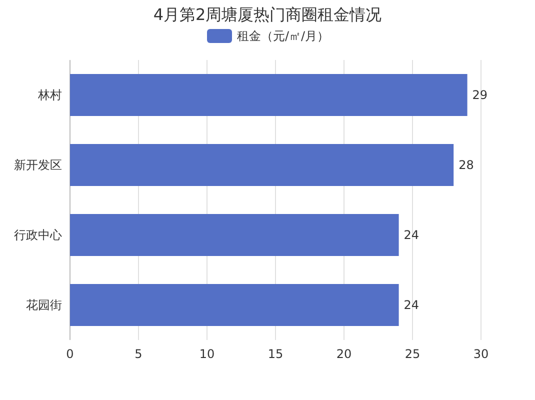 The image size is (535, 400). Describe the element at coordinates (70, 354) in the screenshot. I see `x-tick-label: 0` at that location.